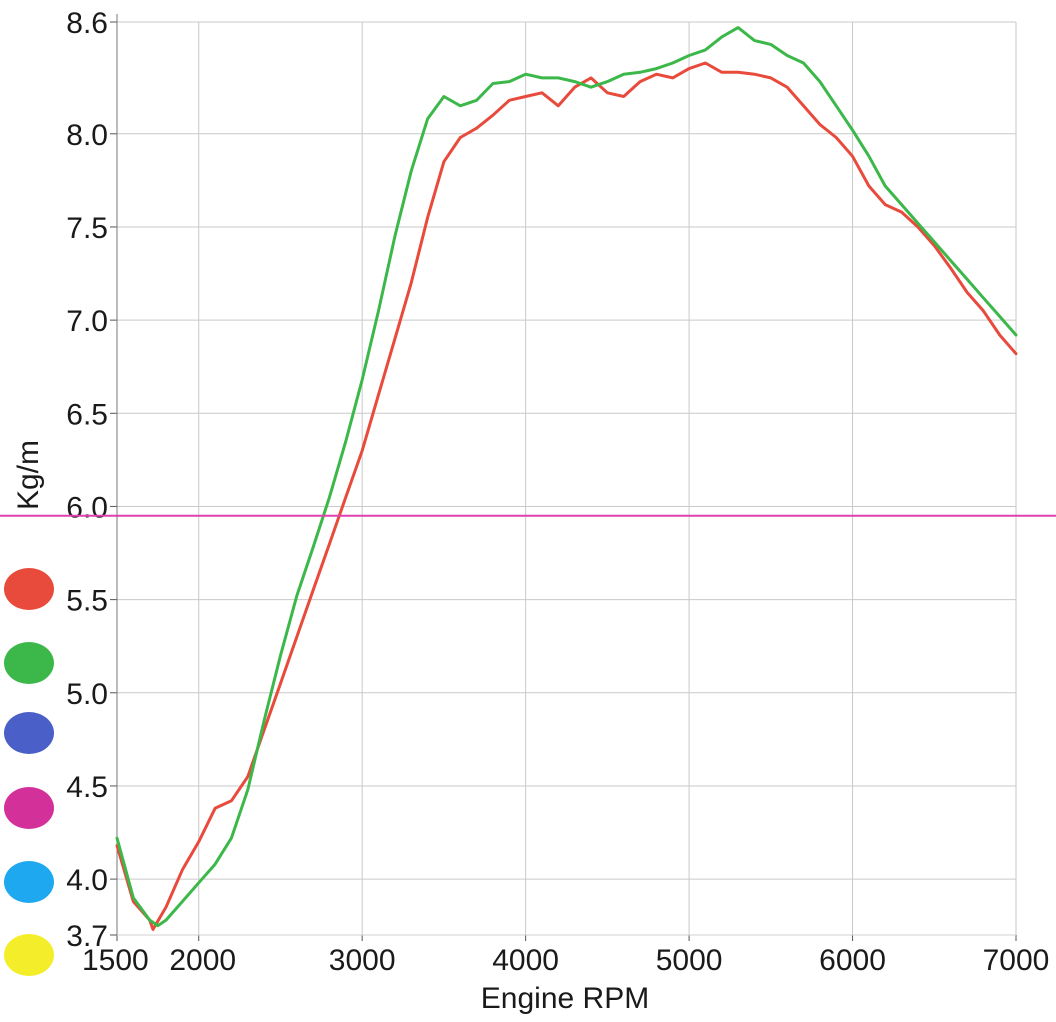 The height and width of the screenshot is (1022, 1056). Describe the element at coordinates (202, 960) in the screenshot. I see `x-tick-label: 2000` at that location.